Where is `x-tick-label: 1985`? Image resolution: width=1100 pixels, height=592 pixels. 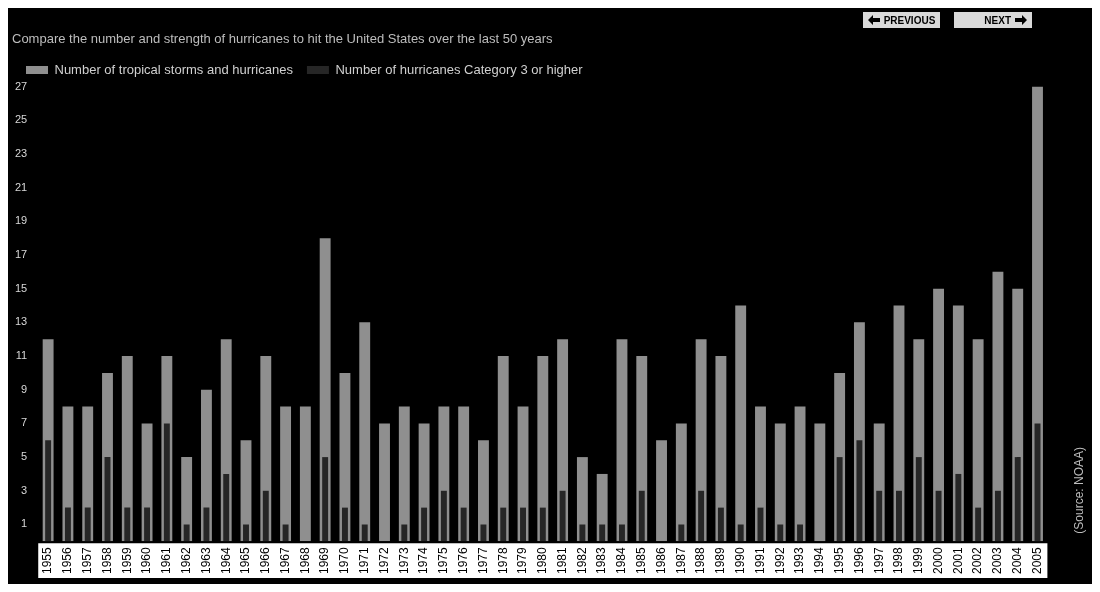 x-tick-label: 1985 is located at coordinates (641, 560).